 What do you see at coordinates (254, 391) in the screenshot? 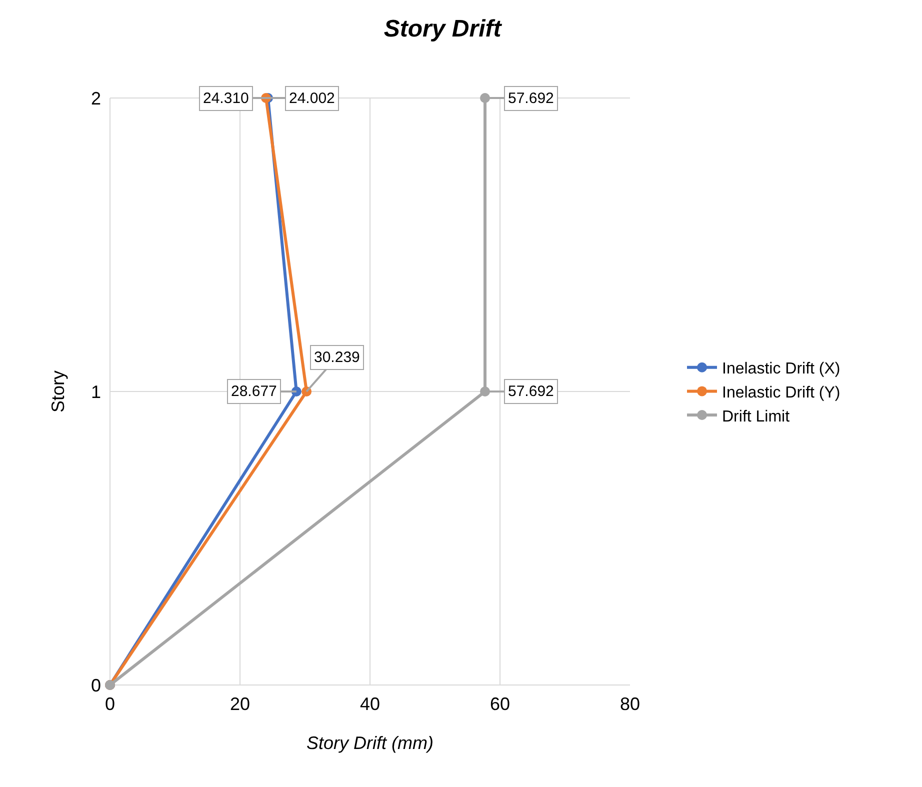
I see `data-label: 28.677` at bounding box center [254, 391].